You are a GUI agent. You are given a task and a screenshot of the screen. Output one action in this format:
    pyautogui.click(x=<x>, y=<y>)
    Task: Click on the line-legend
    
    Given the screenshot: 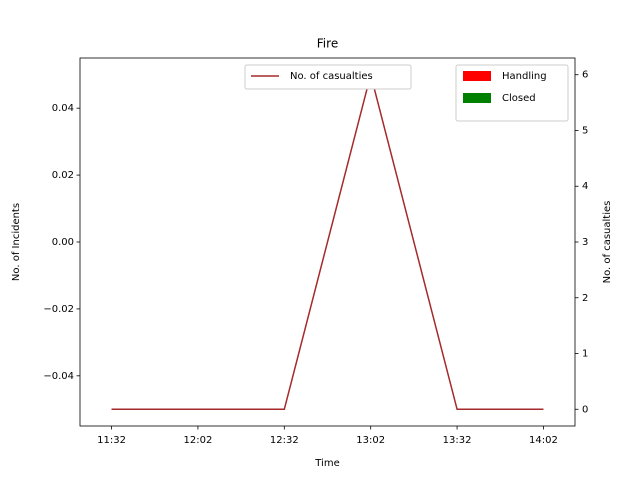 What is the action you would take?
    pyautogui.click(x=328, y=77)
    